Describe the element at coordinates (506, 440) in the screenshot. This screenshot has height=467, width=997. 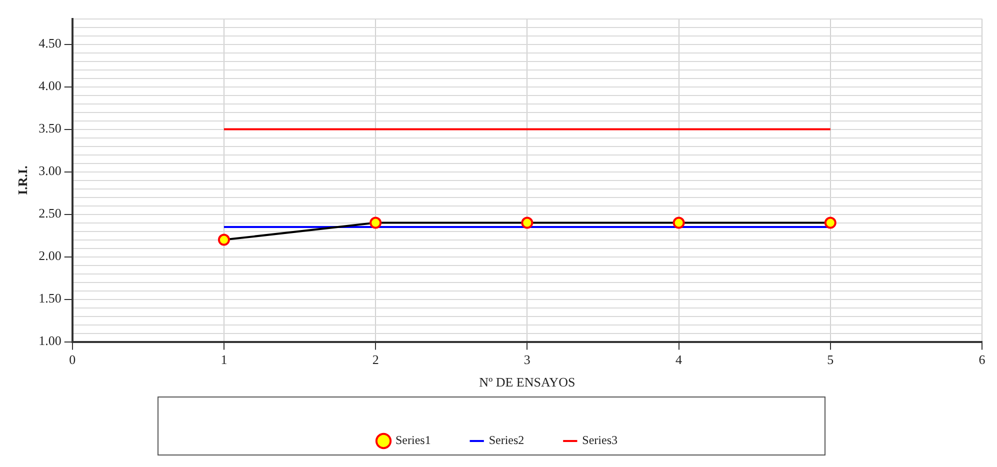
I see `legend-label: Series2` at that location.